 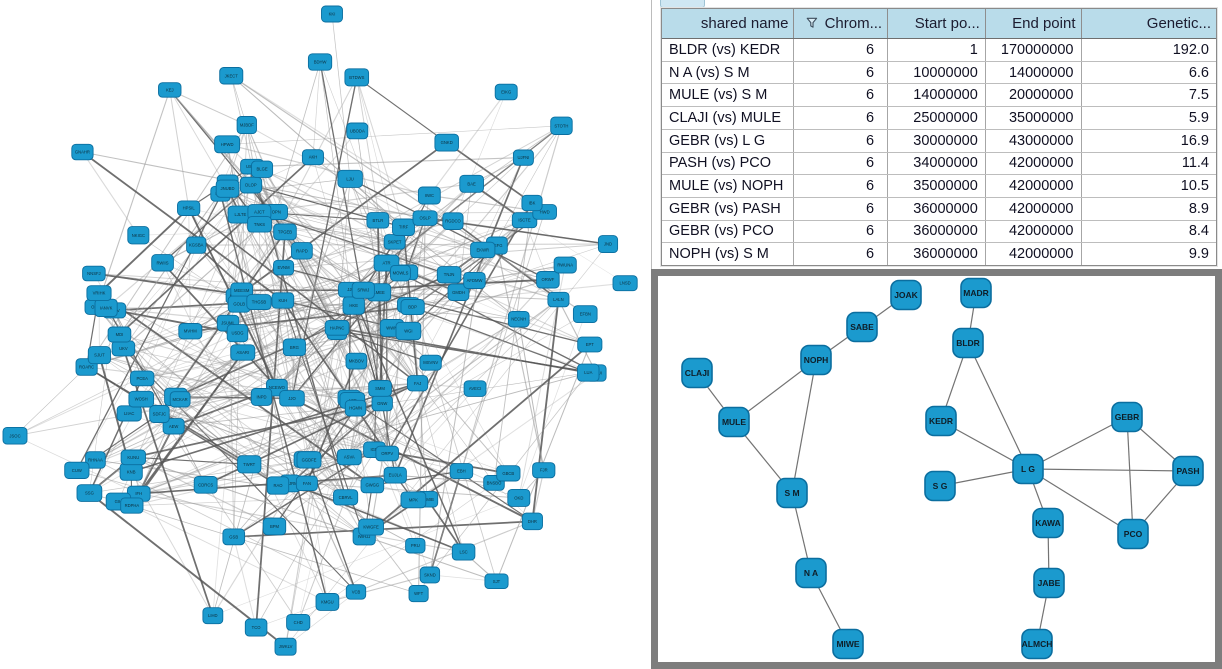 What do you see at coordinates (251, 185) in the screenshot?
I see `overview-node: DLOP` at bounding box center [251, 185].